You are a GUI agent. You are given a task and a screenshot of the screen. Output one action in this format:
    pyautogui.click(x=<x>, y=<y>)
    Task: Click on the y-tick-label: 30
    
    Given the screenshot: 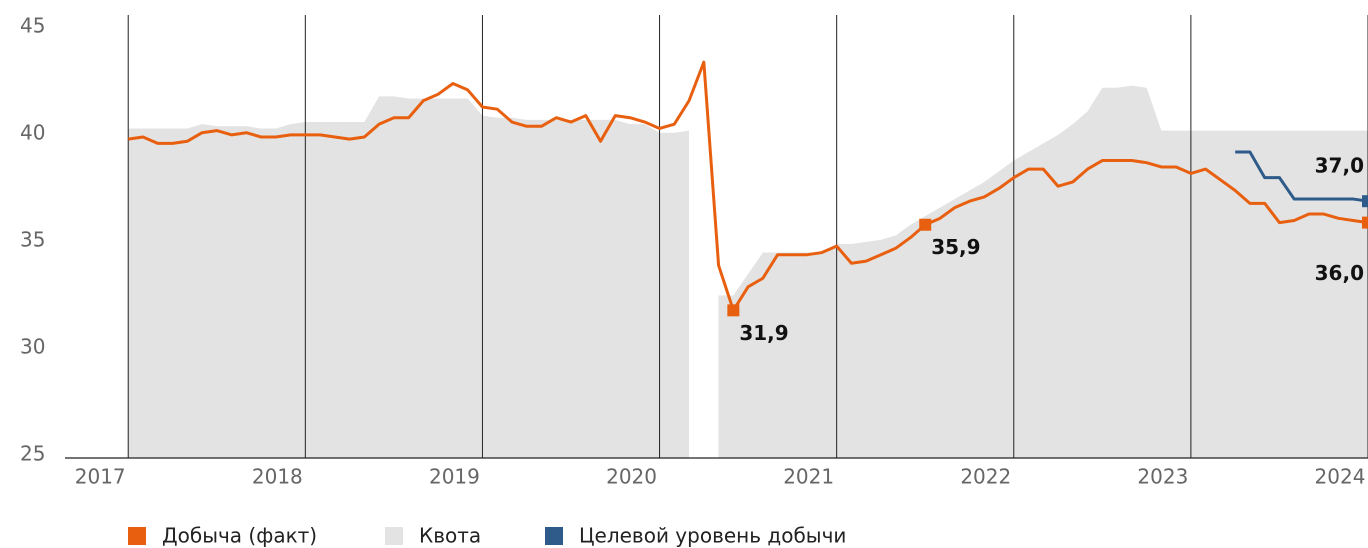 What is the action you would take?
    pyautogui.click(x=32, y=347)
    